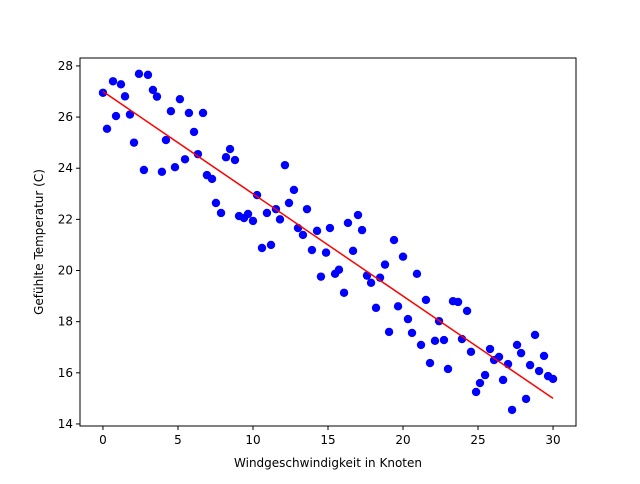 This screenshot has height=484, width=640. I want to click on y-tick-label: 22, so click(65, 219).